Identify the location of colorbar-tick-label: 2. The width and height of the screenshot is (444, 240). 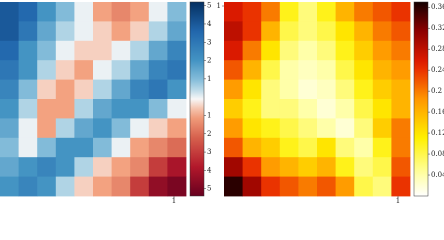
(209, 61).